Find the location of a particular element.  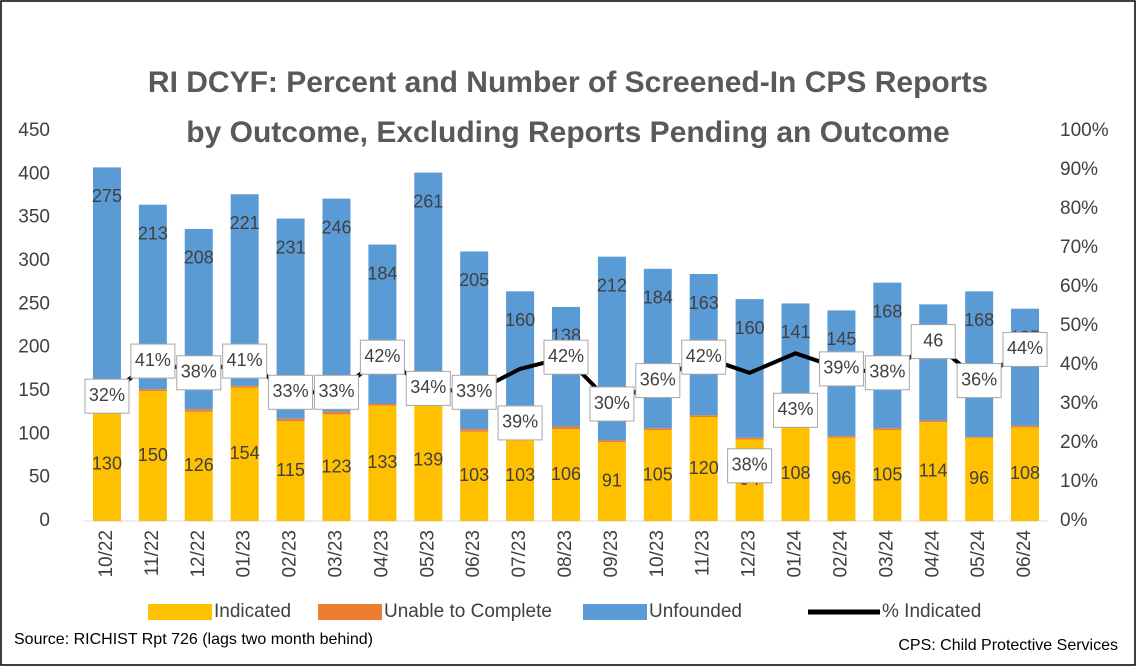

bar-value-label: 213 is located at coordinates (153, 233).